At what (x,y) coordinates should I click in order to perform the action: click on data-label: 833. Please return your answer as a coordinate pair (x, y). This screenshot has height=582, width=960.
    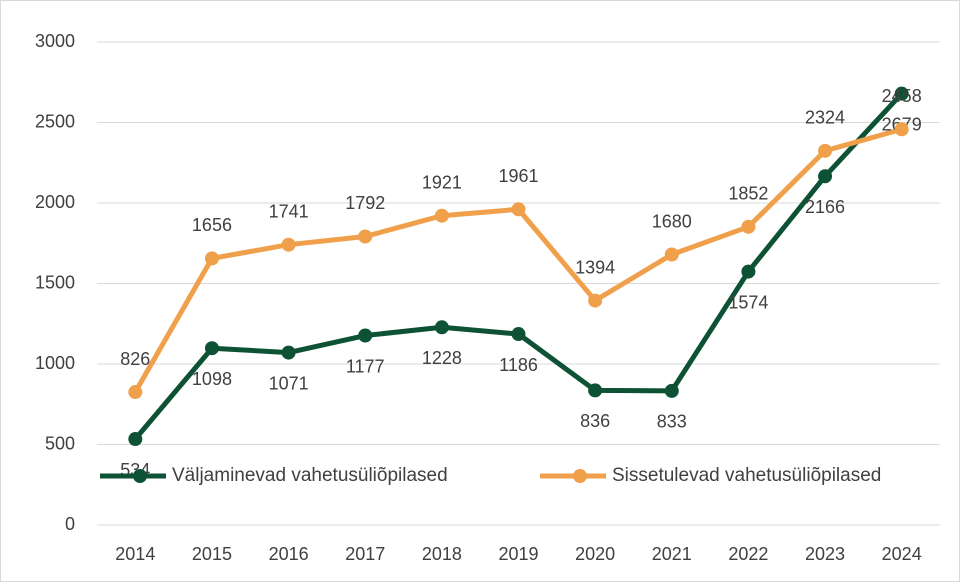
    Looking at the image, I should click on (672, 422).